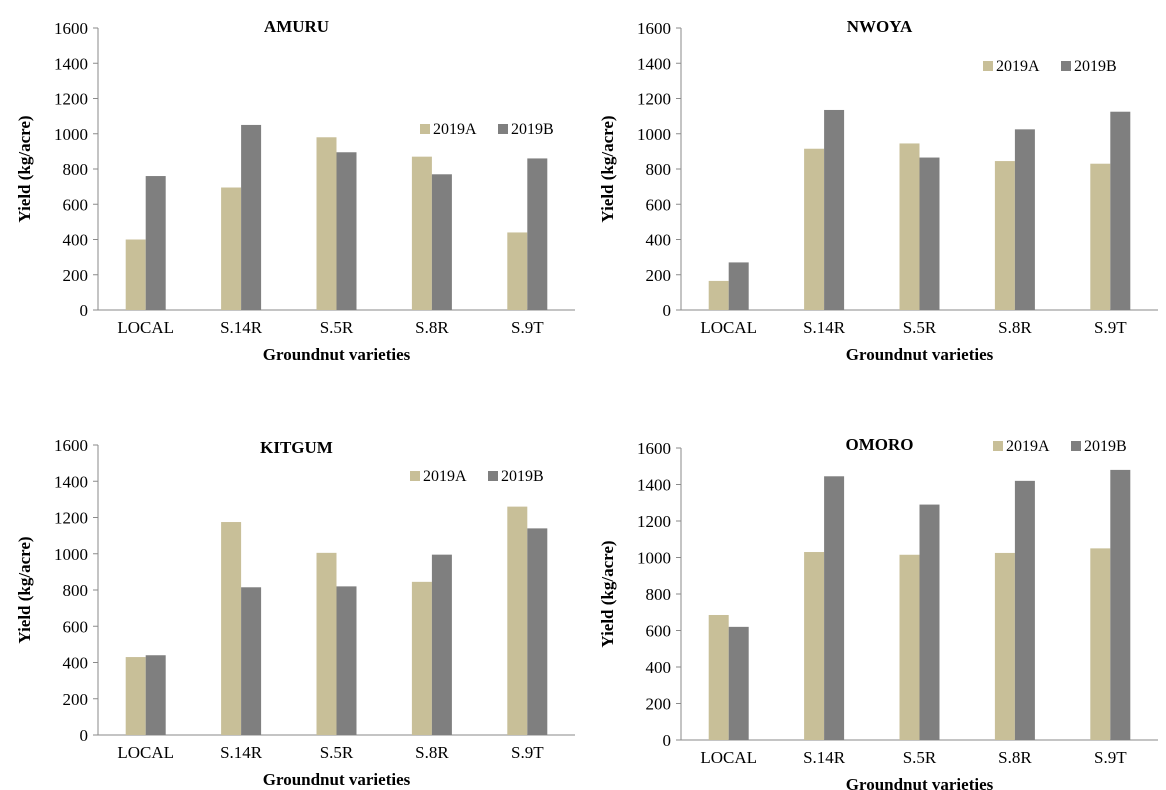 This screenshot has height=790, width=1166. I want to click on chart-title: NWOYA, so click(880, 26).